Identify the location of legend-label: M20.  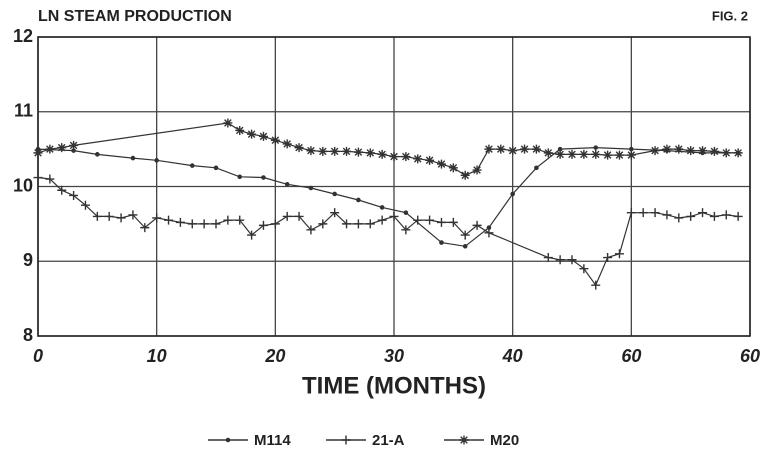
(504, 440).